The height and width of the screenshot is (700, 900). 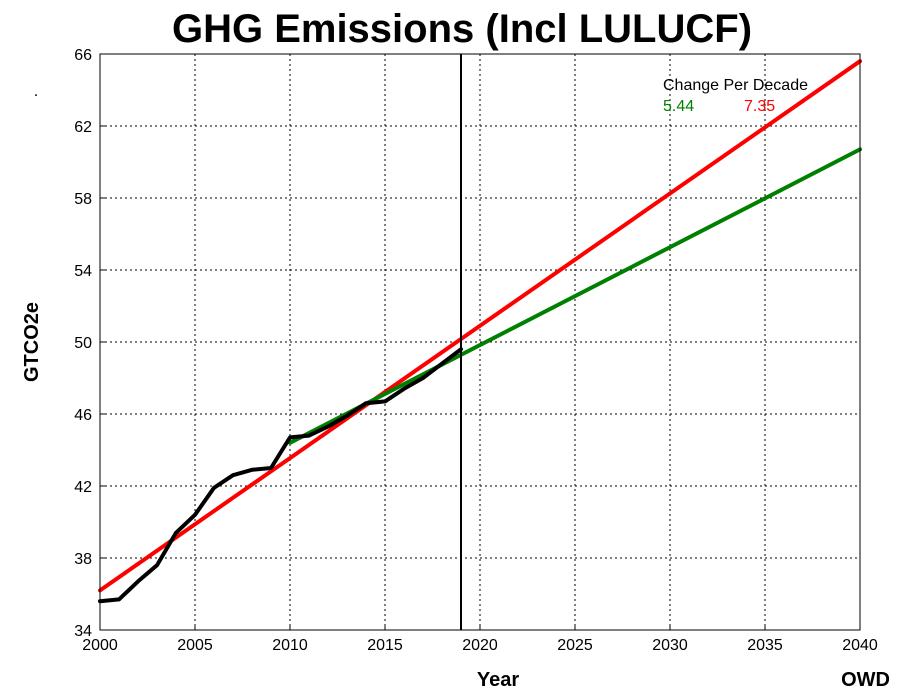 I want to click on legend-entry-green: 5.44, so click(x=678, y=106).